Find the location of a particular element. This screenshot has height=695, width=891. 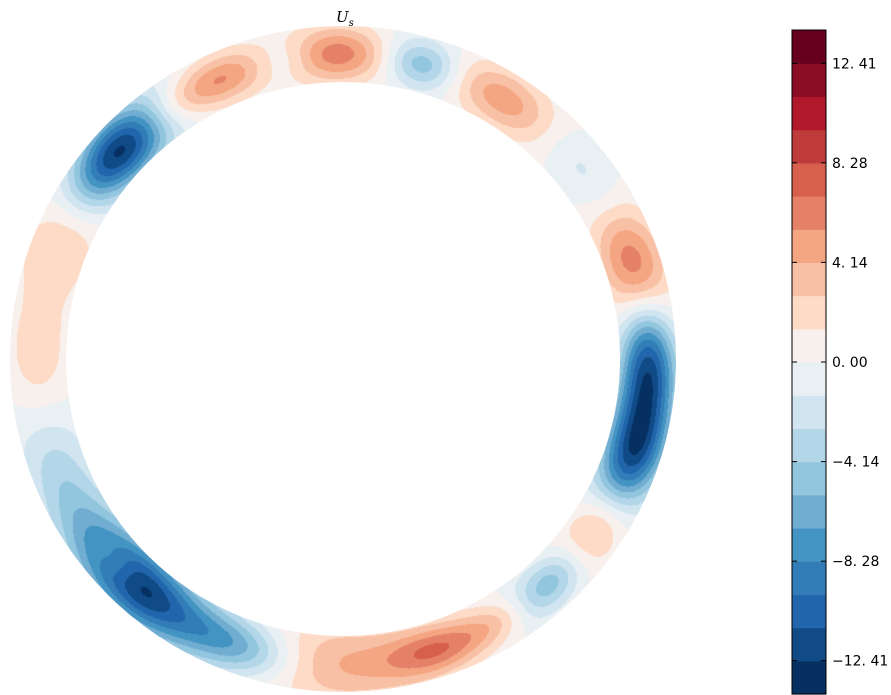

svg-text: Us is located at coordinates (345, 18).